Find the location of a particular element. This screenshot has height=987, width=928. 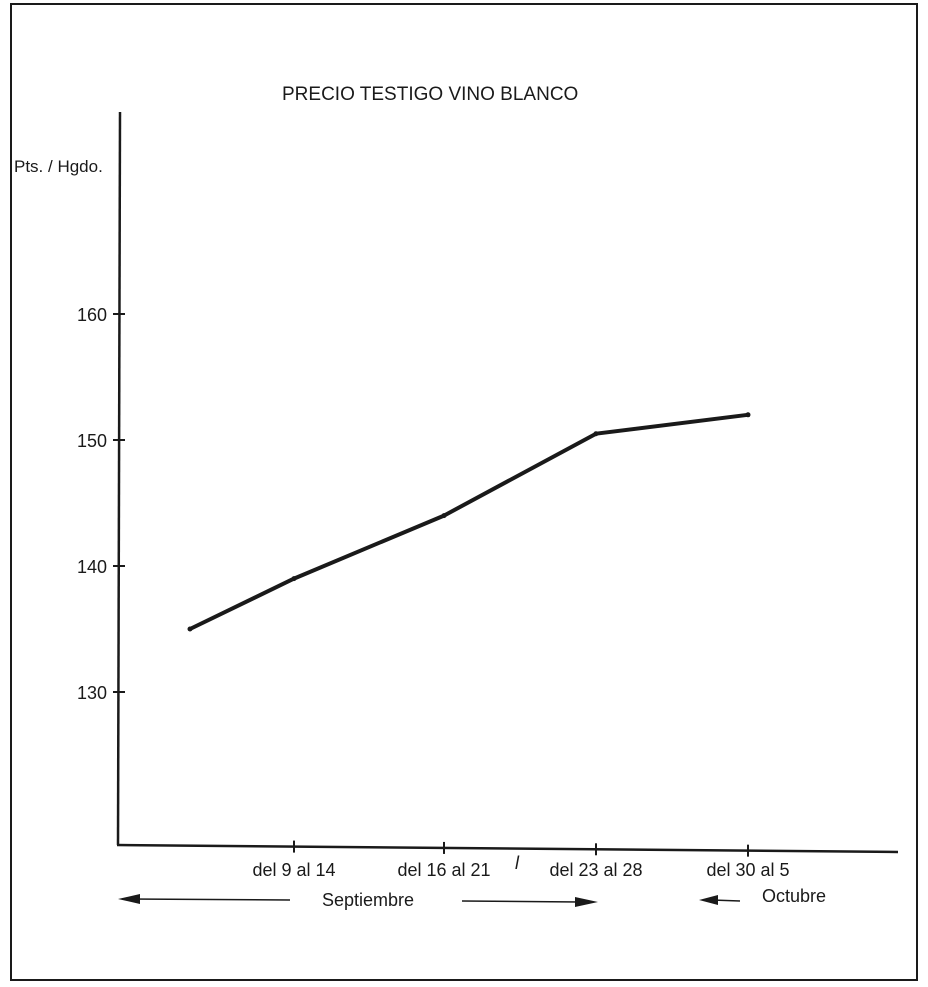

y-tick-label: 140 is located at coordinates (92, 567).